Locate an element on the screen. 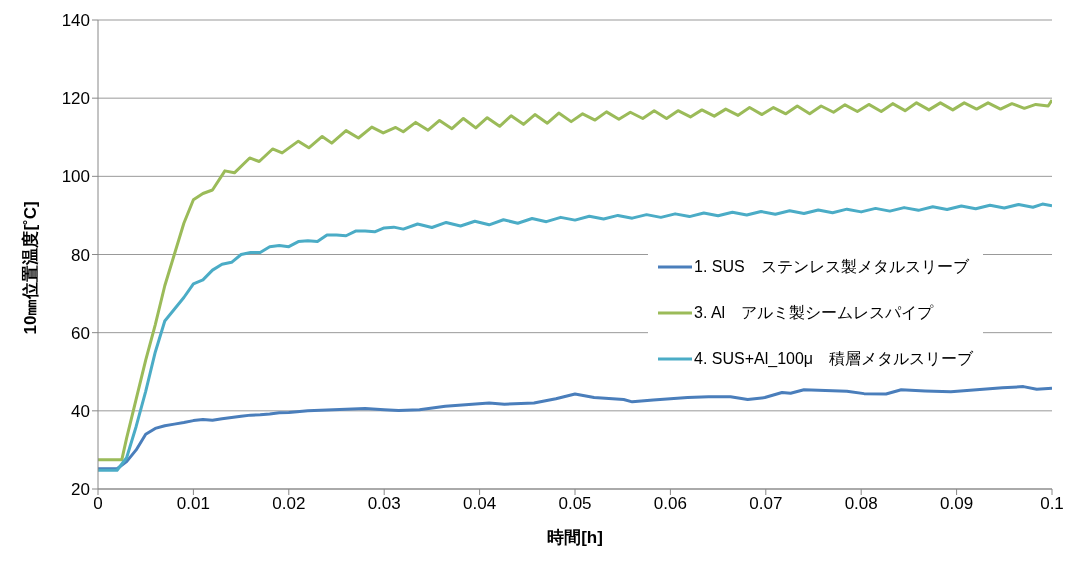 This screenshot has height=565, width=1080. x-tick-label: 0.09 is located at coordinates (957, 504).